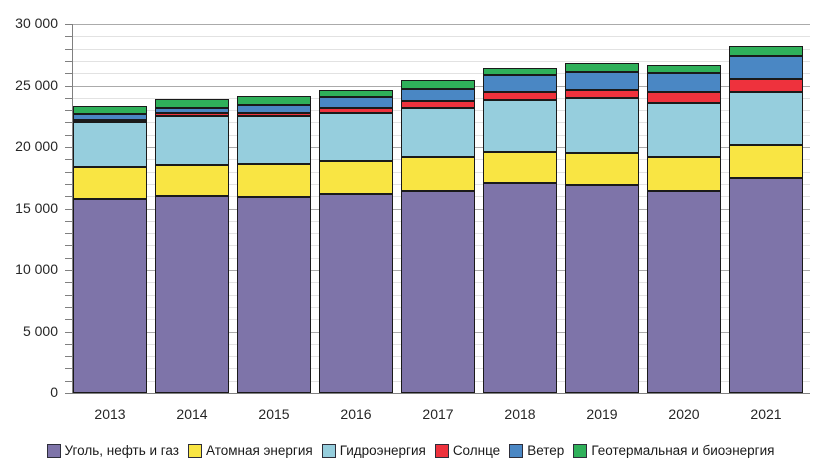 The image size is (821, 476). Describe the element at coordinates (54, 392) in the screenshot. I see `y-axis-label: 0` at that location.